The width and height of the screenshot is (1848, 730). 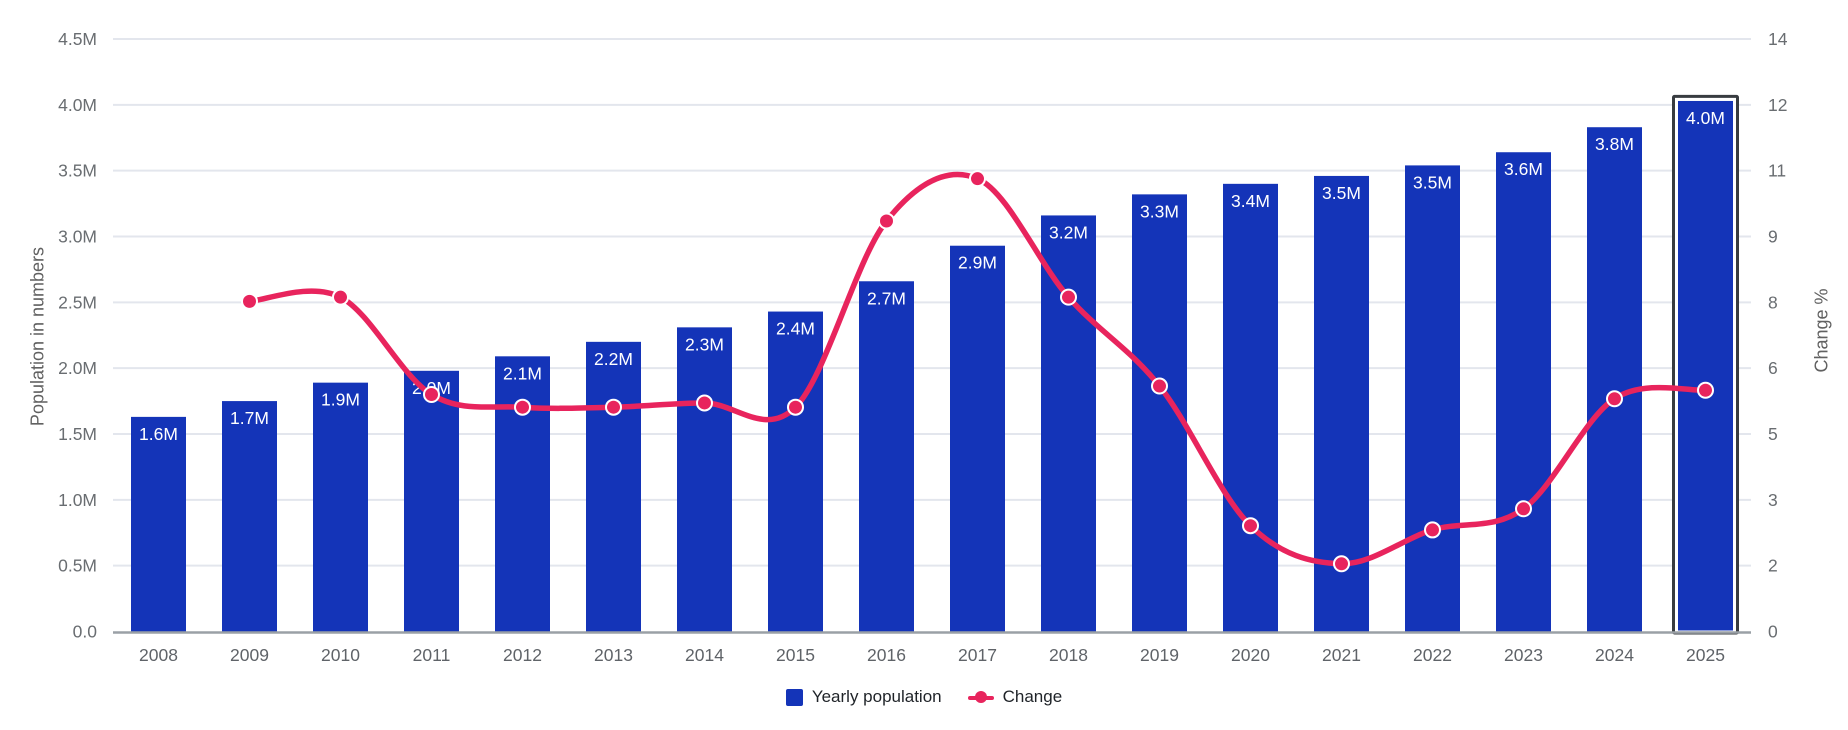 I want to click on x-axis-label-2019: 2019, so click(x=1159, y=655).